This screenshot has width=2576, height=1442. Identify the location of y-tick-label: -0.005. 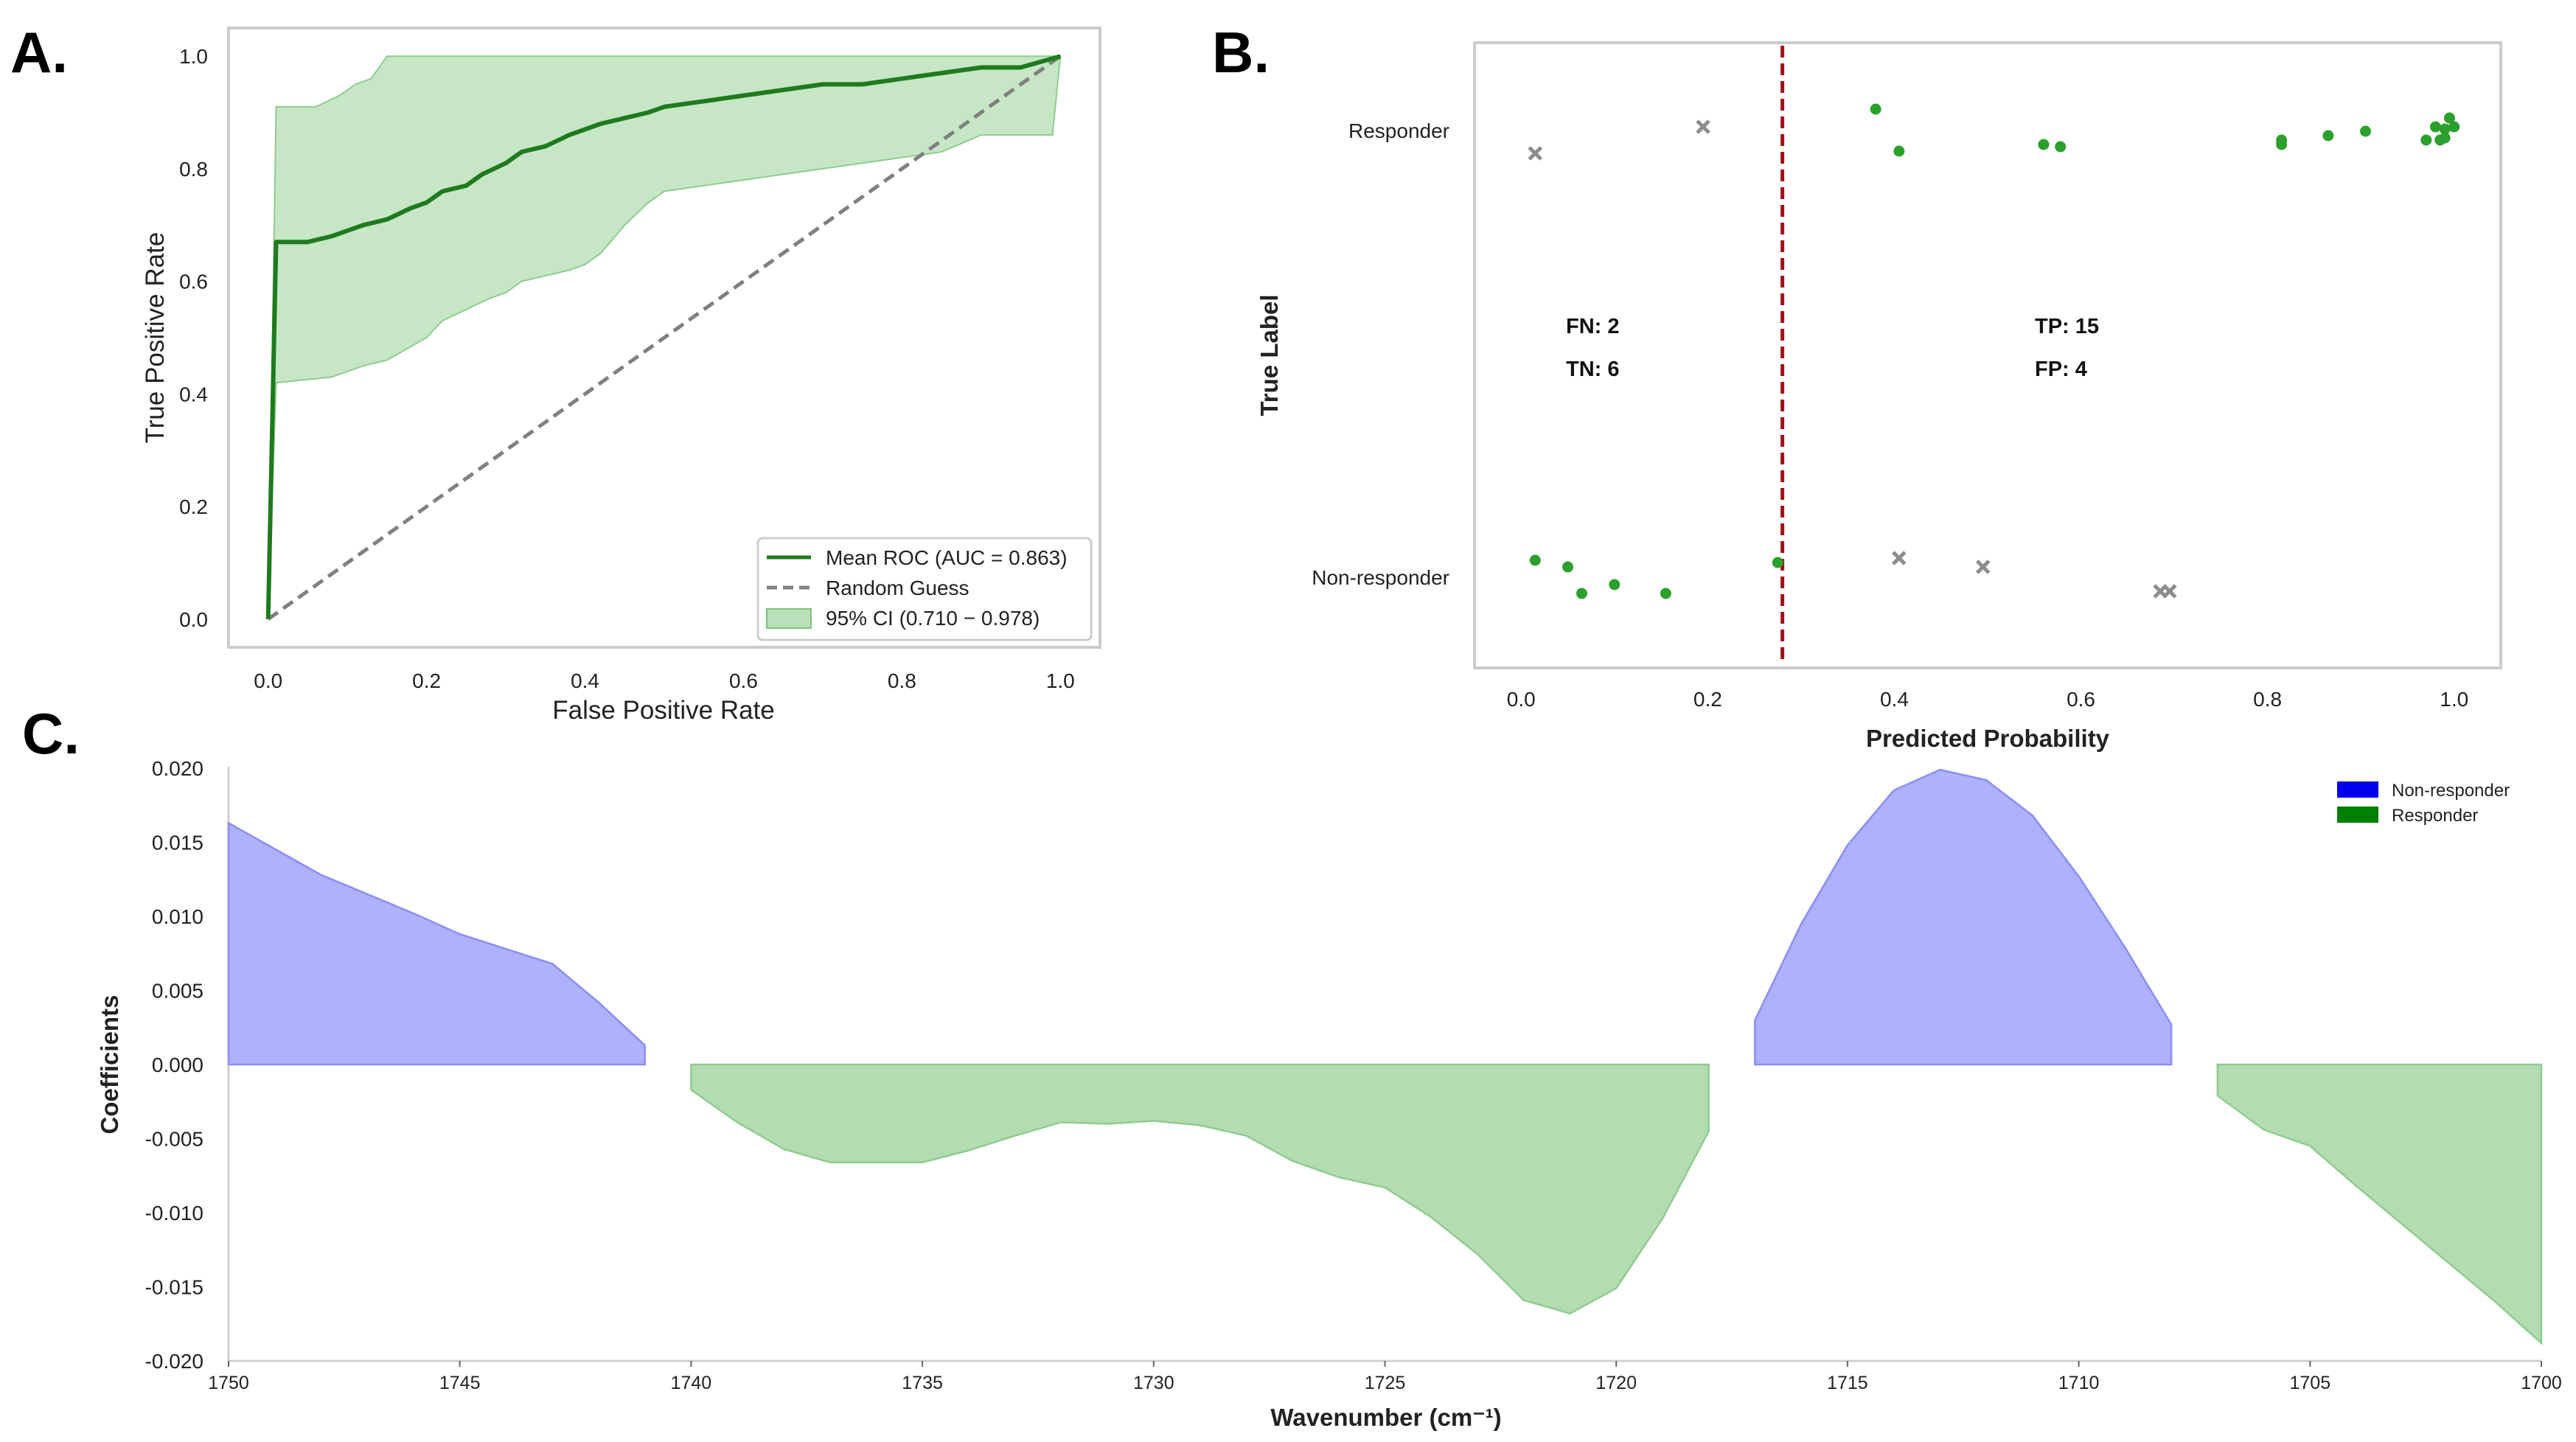
(174, 1139).